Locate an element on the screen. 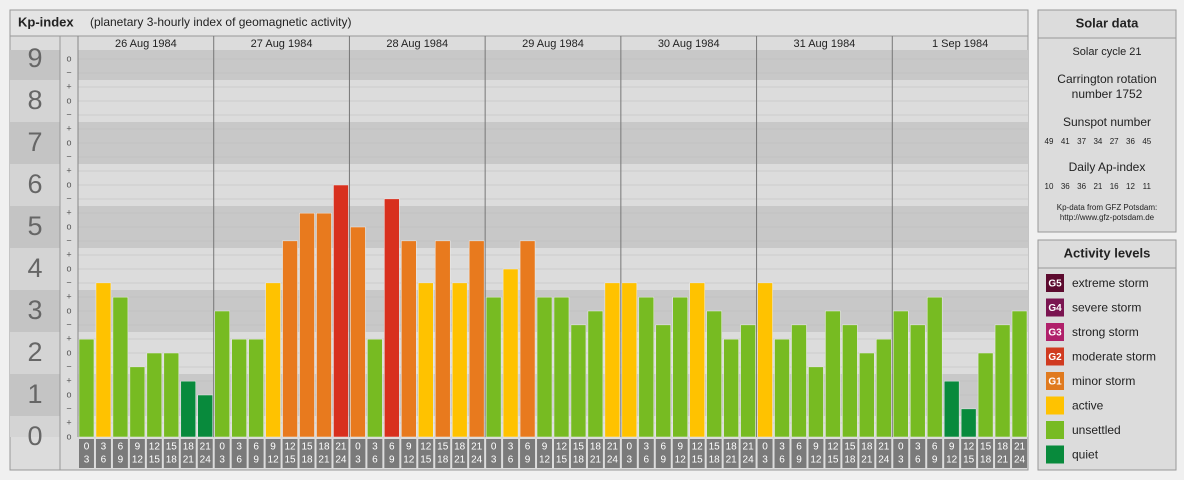  level-name: unsettled is located at coordinates (1096, 430).